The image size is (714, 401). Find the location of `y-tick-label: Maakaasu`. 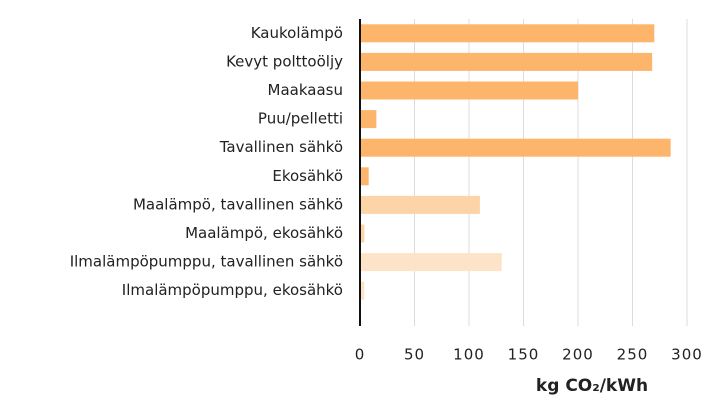

y-tick-label: Maakaasu is located at coordinates (305, 90).